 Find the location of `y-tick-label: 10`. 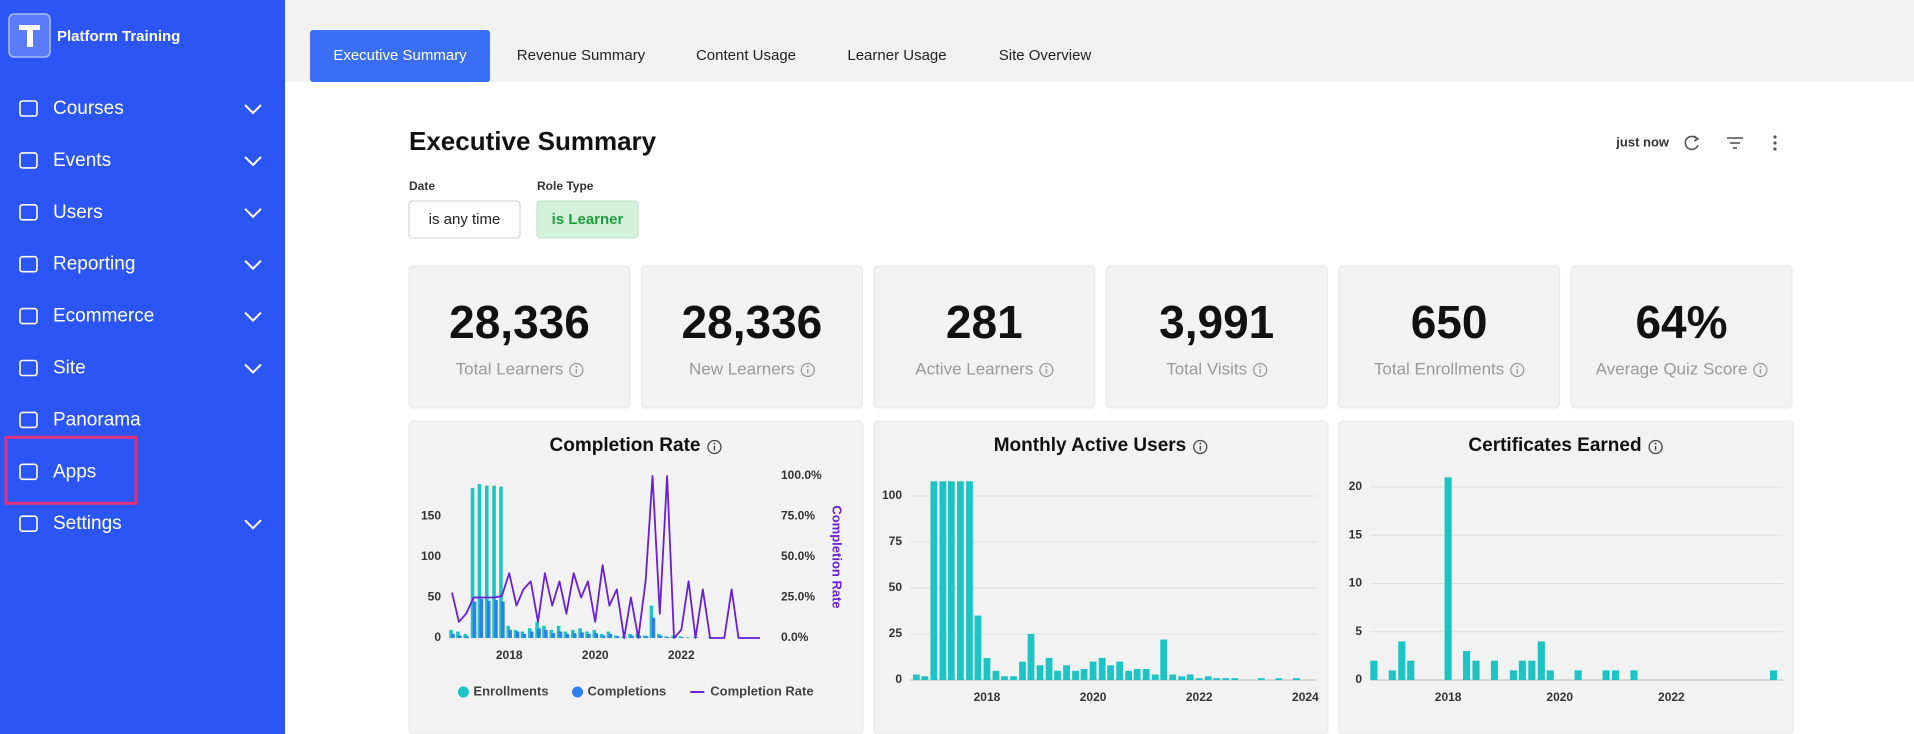

y-tick-label: 10 is located at coordinates (1356, 583).